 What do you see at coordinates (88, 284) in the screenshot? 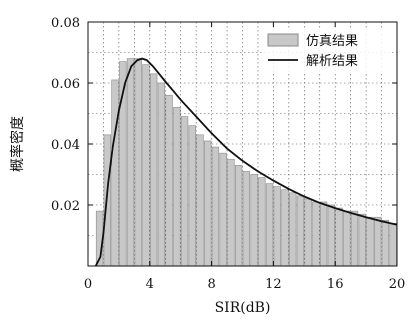
I see `x-tick-label: 0` at bounding box center [88, 284].